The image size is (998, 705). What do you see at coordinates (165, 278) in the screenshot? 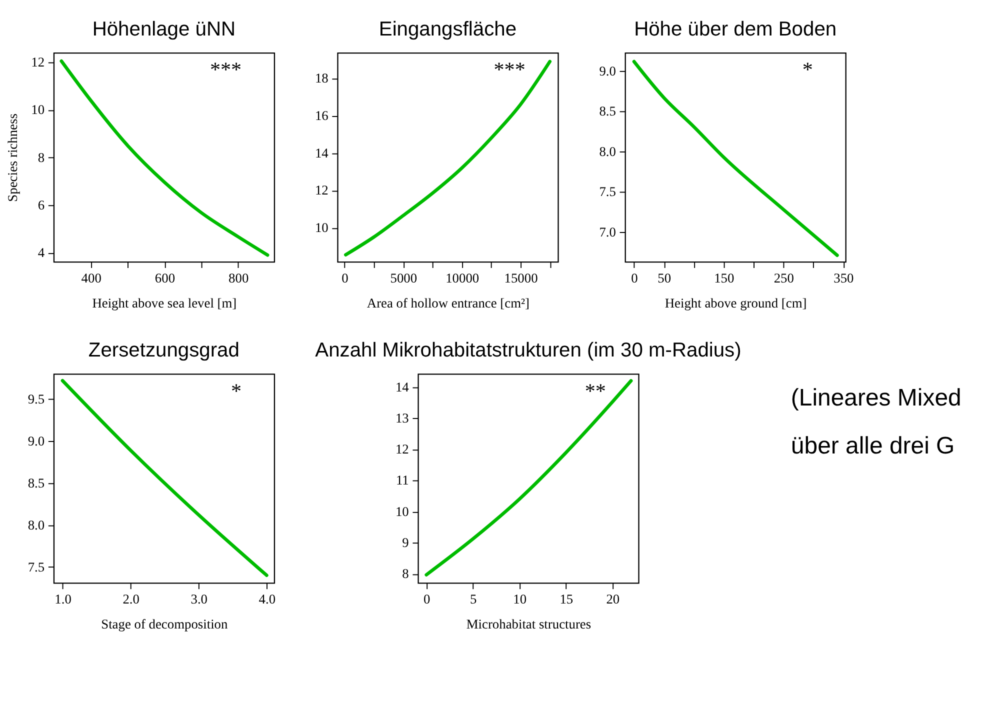
I see `x-tick-label: 600` at bounding box center [165, 278].